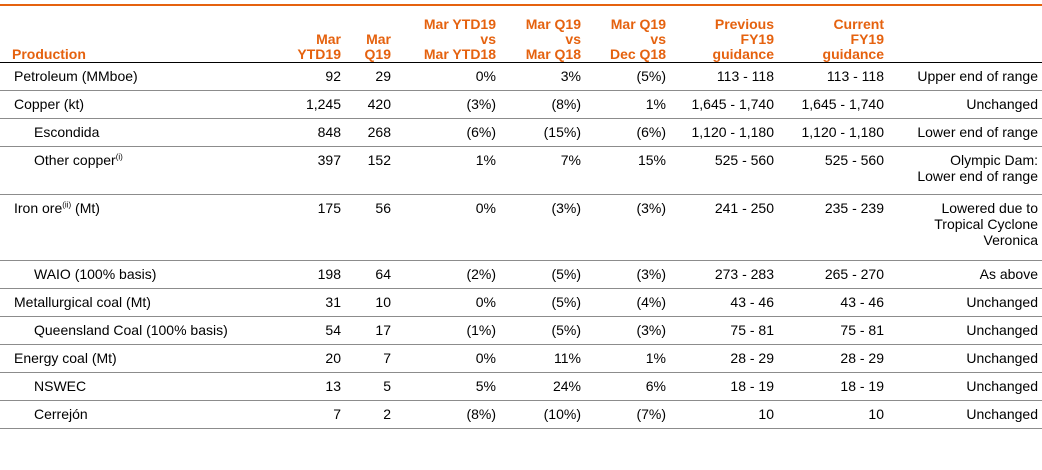 This screenshot has height=470, width=1042. Describe the element at coordinates (965, 34) in the screenshot. I see `notes-header` at that location.